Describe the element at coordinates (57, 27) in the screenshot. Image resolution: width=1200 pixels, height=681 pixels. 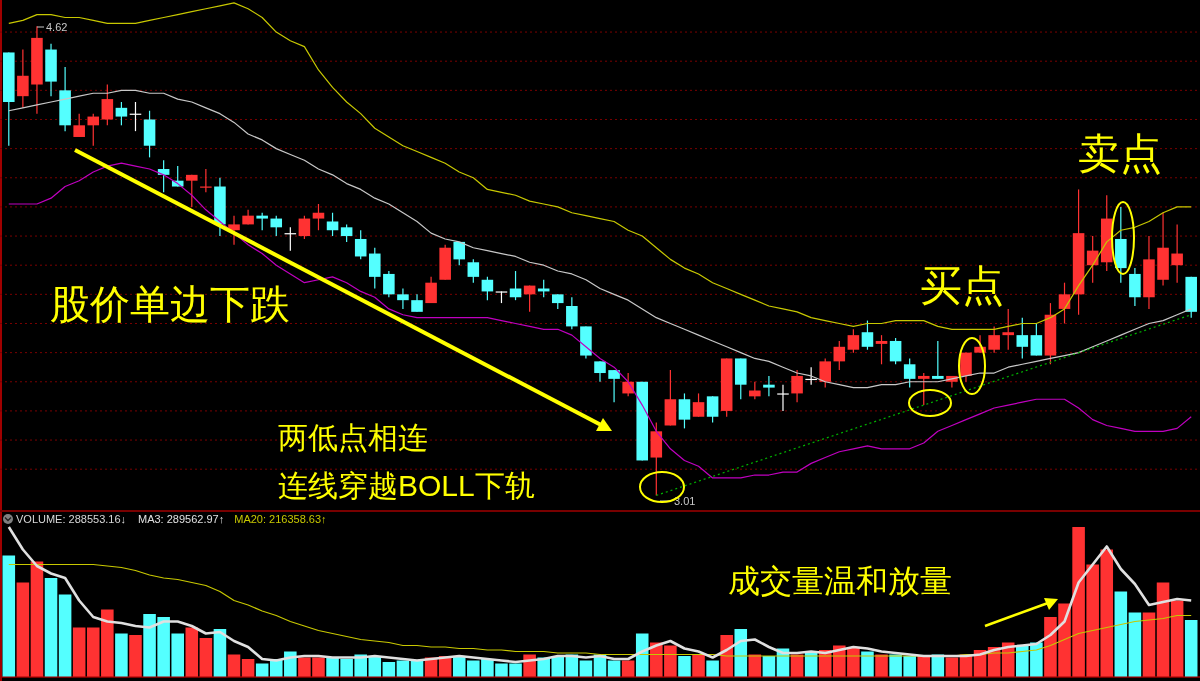
I see `annotation: 4.62` at that location.